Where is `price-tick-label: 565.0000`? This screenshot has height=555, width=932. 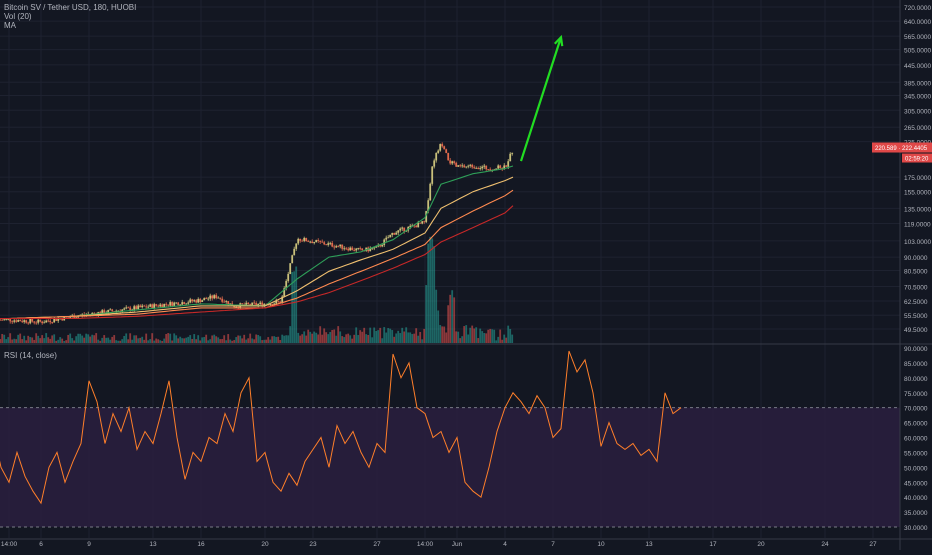
price-tick-label: 565.0000 is located at coordinates (917, 37).